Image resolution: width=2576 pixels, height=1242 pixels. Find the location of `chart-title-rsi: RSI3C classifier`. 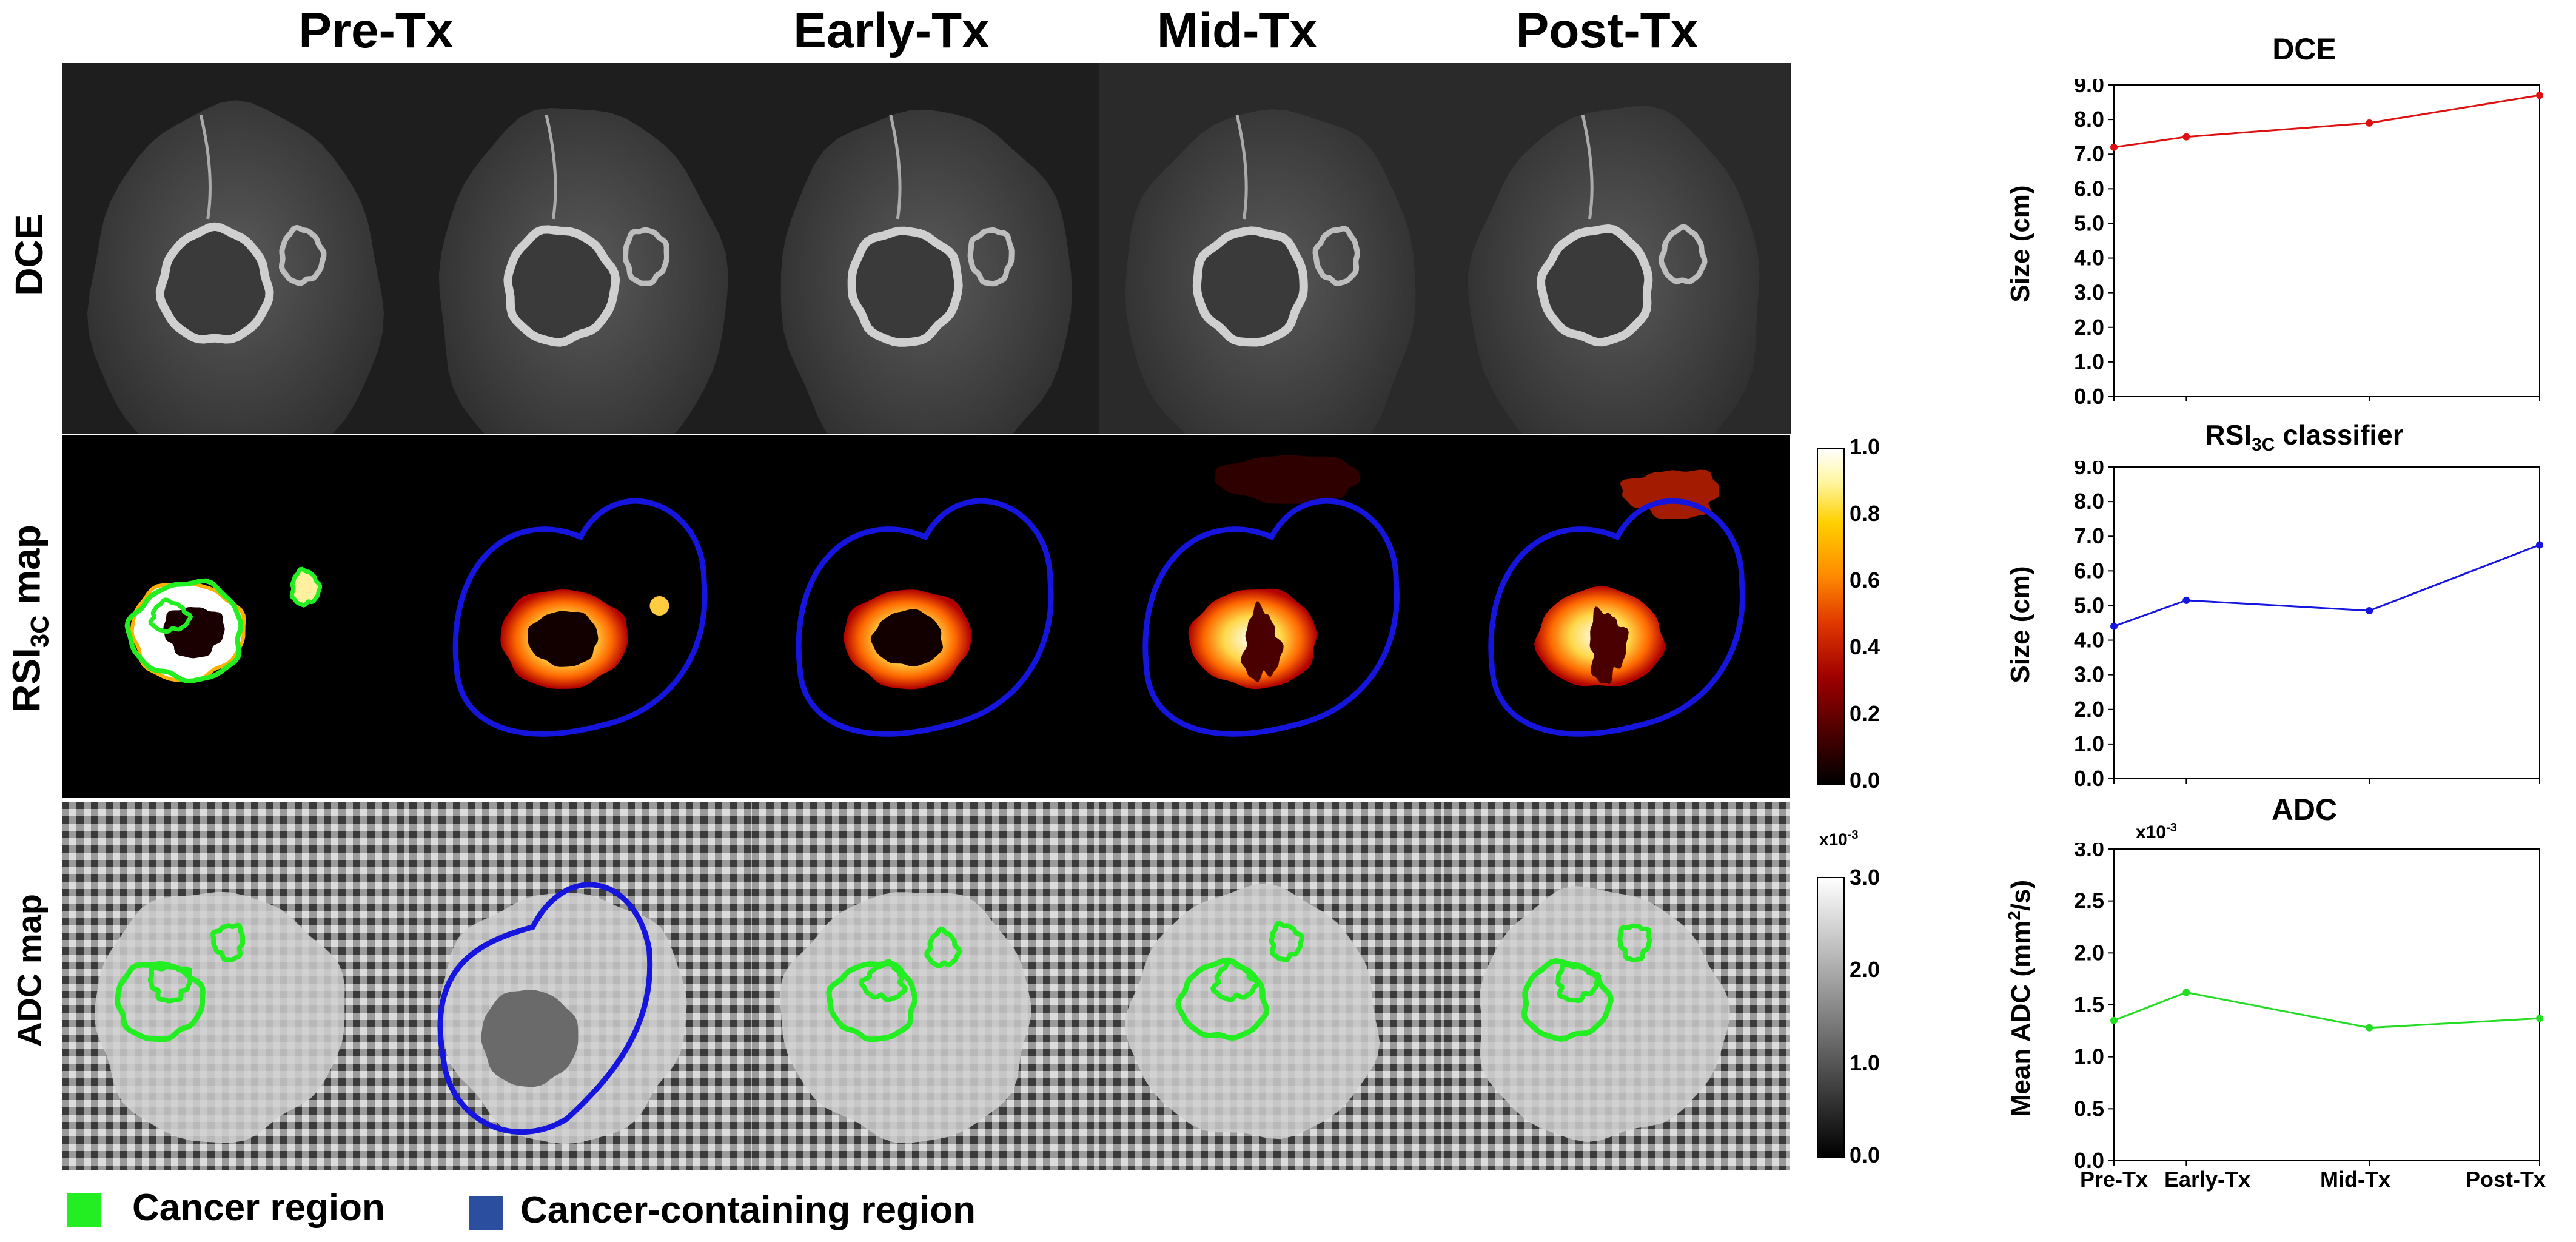

chart-title-rsi: RSI3C classifier is located at coordinates (2304, 436).